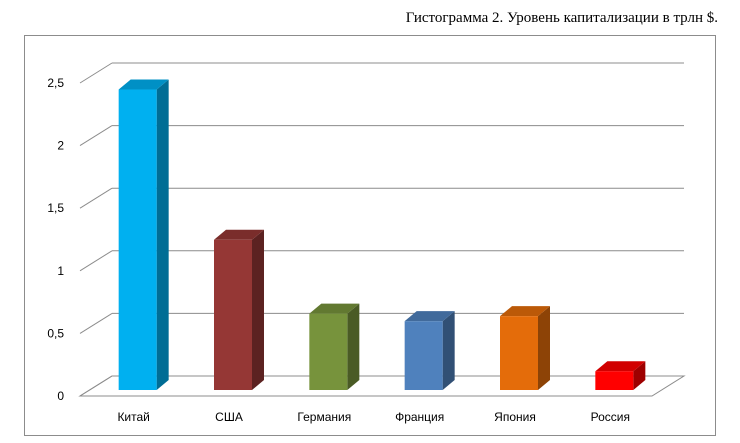 This screenshot has height=443, width=740. Describe the element at coordinates (324, 417) in the screenshot. I see `x-tick-label: Германия` at that location.